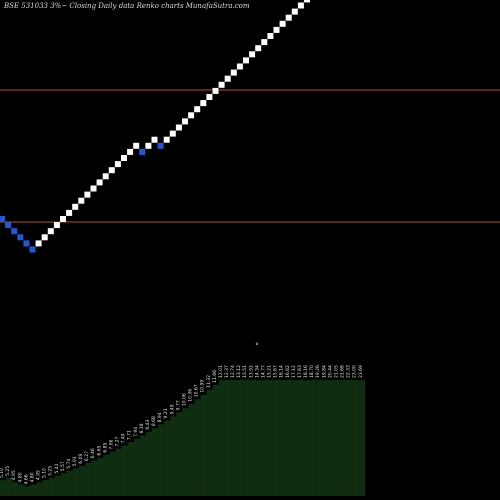 This screenshot has height=500, width=500. Describe the element at coordinates (318, 371) in the screenshot. I see `bar-value-label: 19.26` at that location.